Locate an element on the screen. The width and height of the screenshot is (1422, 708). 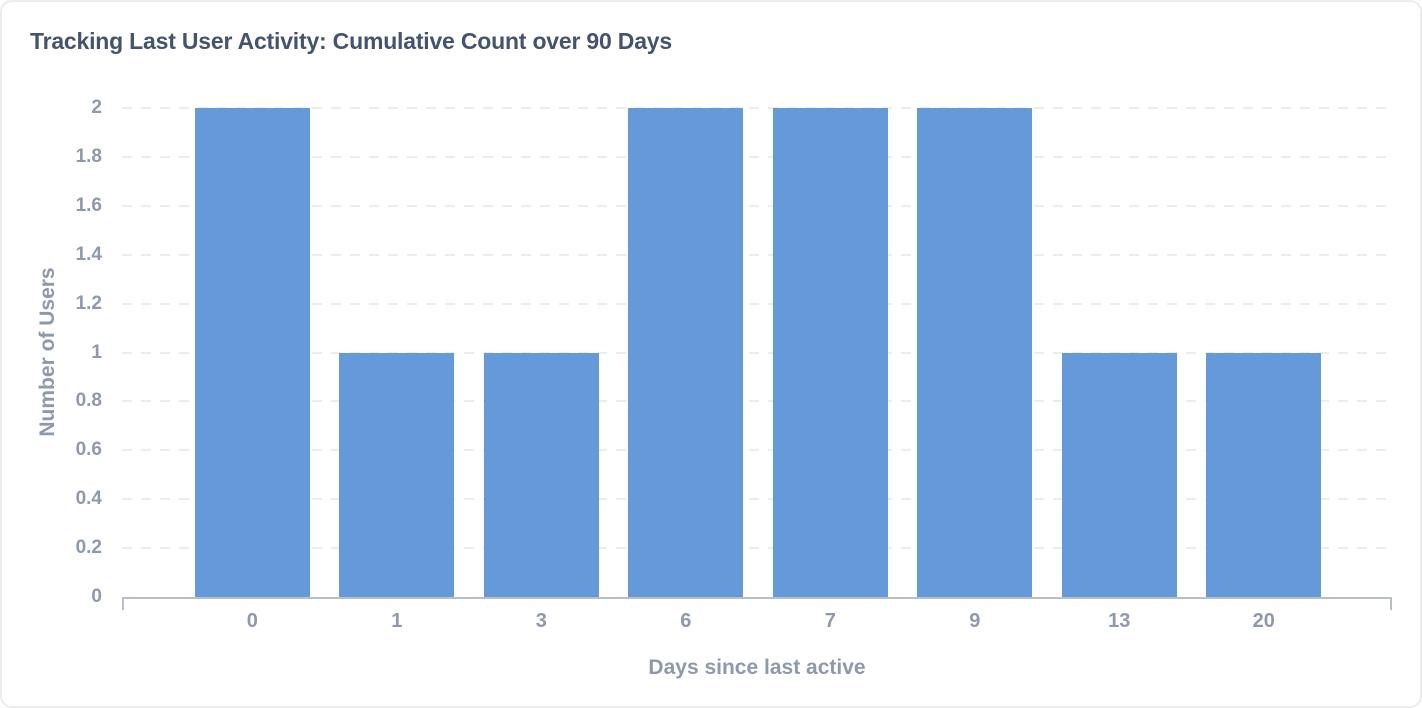
y-tick-label: 0.6 is located at coordinates (88, 450).